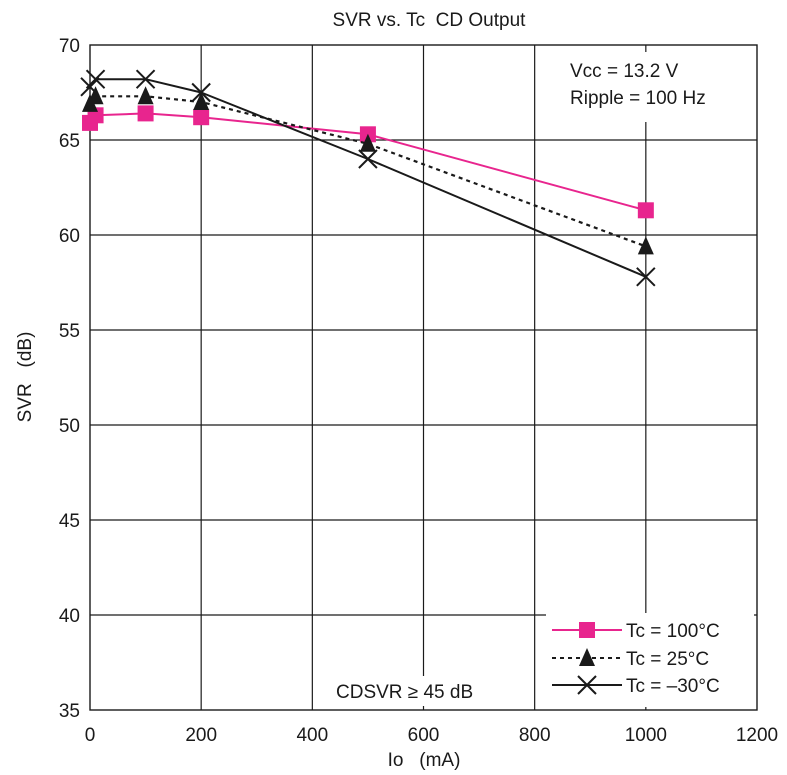 This screenshot has width=787, height=775. What do you see at coordinates (69, 141) in the screenshot?
I see `y-tick-label: 65` at bounding box center [69, 141].